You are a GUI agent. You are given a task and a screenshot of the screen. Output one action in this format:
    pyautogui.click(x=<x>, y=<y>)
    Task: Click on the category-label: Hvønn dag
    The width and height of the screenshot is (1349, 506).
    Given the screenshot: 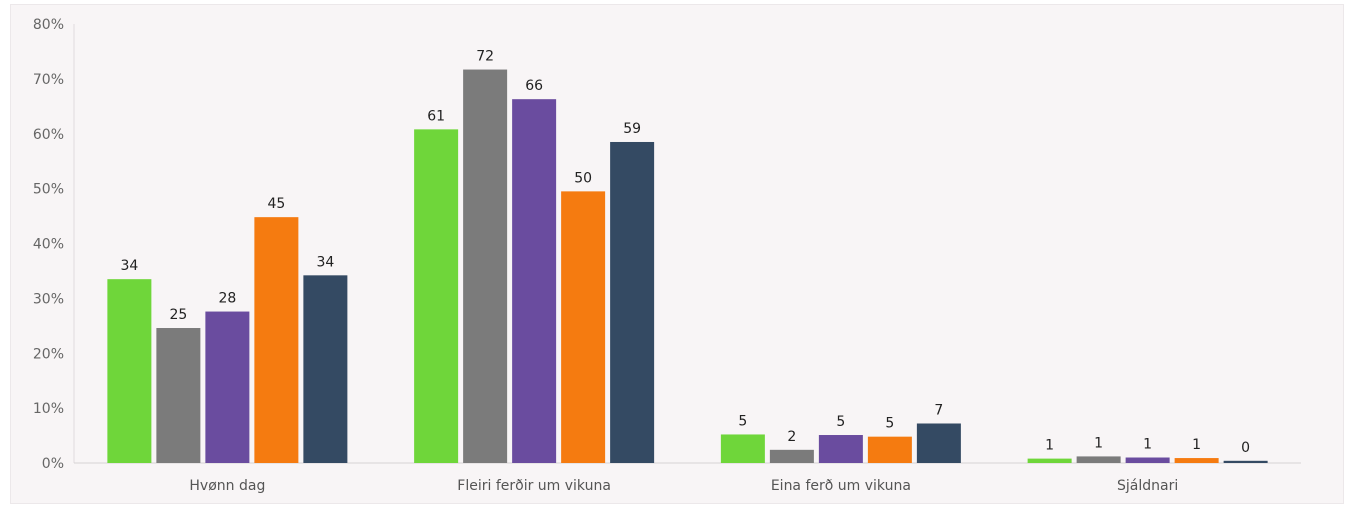 What is the action you would take?
    pyautogui.click(x=227, y=486)
    